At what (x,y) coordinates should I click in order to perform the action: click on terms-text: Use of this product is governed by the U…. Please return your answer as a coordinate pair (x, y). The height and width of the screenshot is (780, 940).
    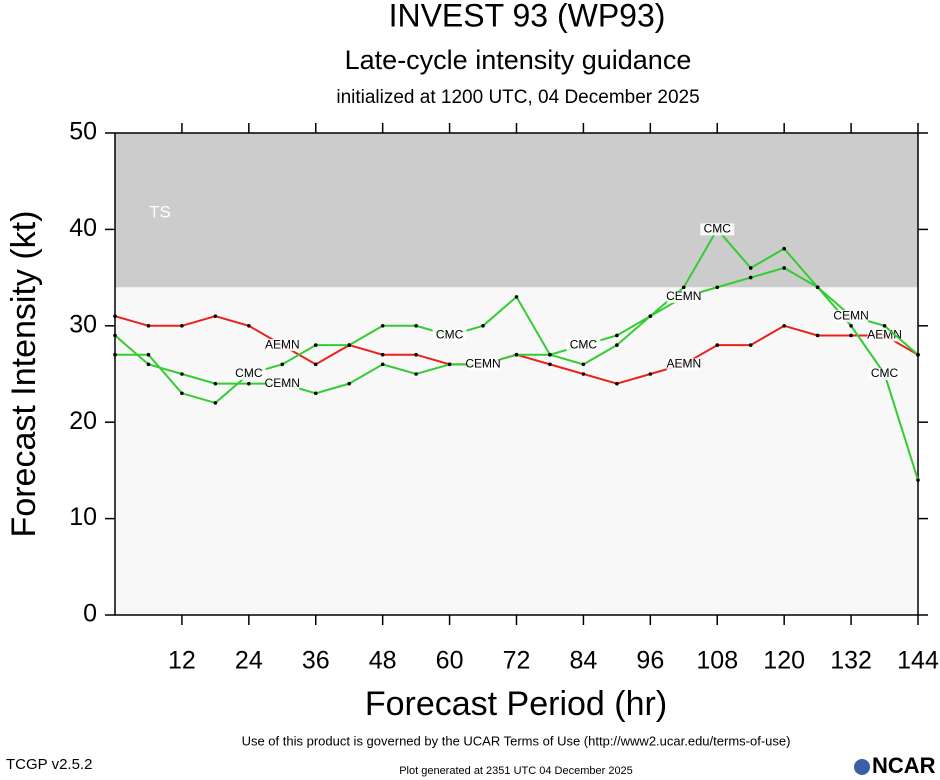
    Looking at the image, I should click on (516, 740).